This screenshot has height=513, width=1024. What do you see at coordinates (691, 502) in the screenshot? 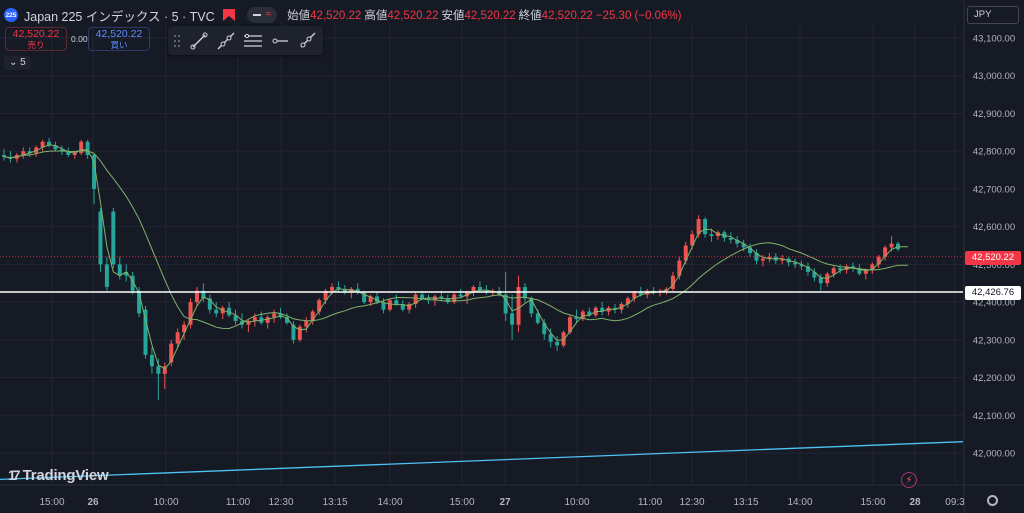
I see `x-tick-label: 12:30` at bounding box center [691, 502].